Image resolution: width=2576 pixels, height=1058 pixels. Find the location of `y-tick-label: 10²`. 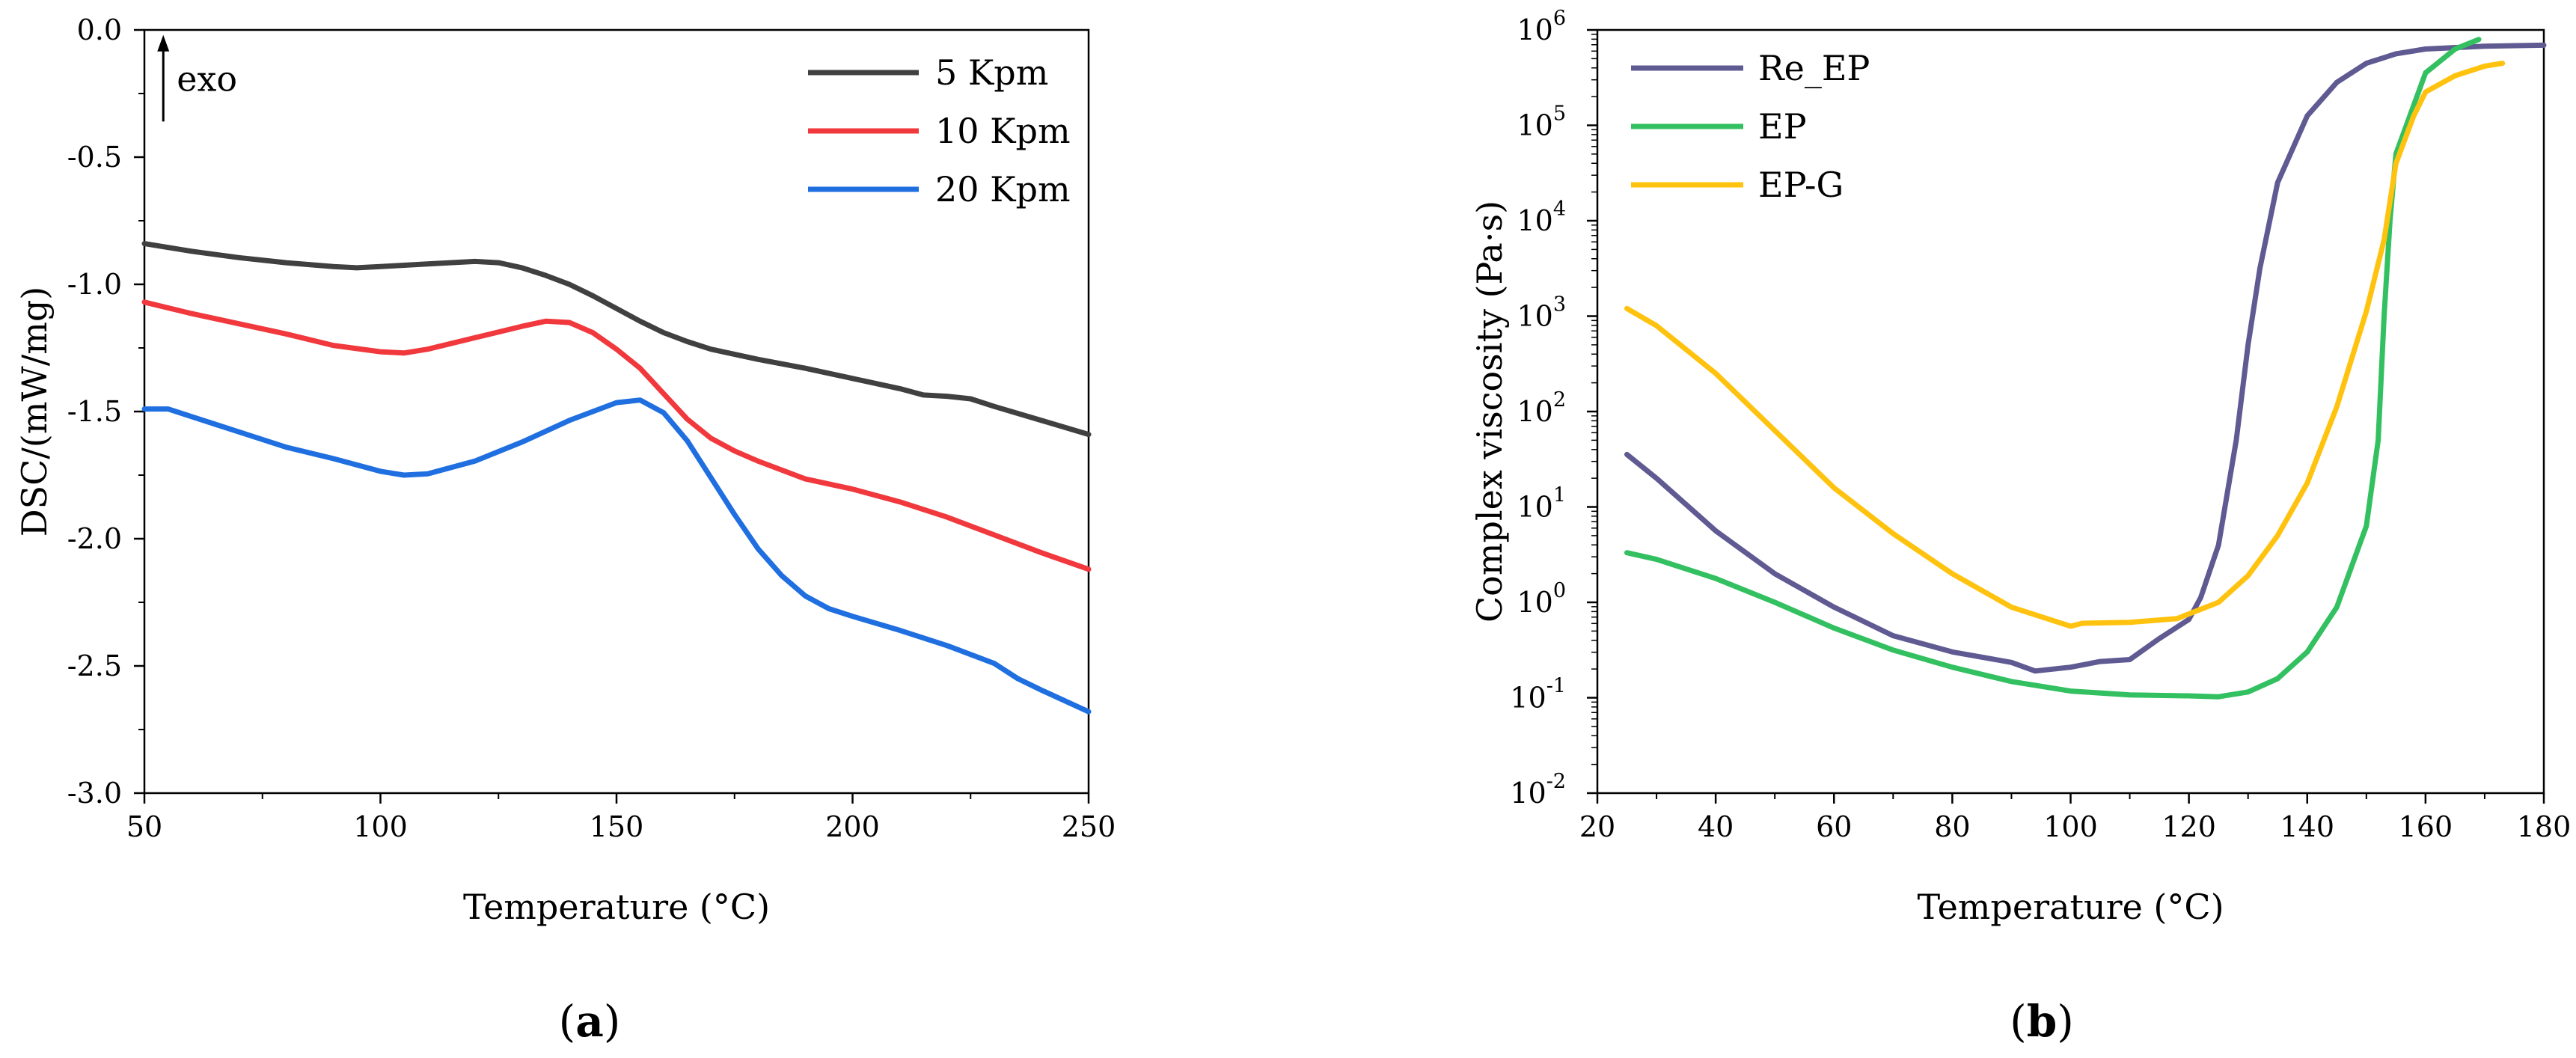

y-tick-label: 10² is located at coordinates (1541, 408).